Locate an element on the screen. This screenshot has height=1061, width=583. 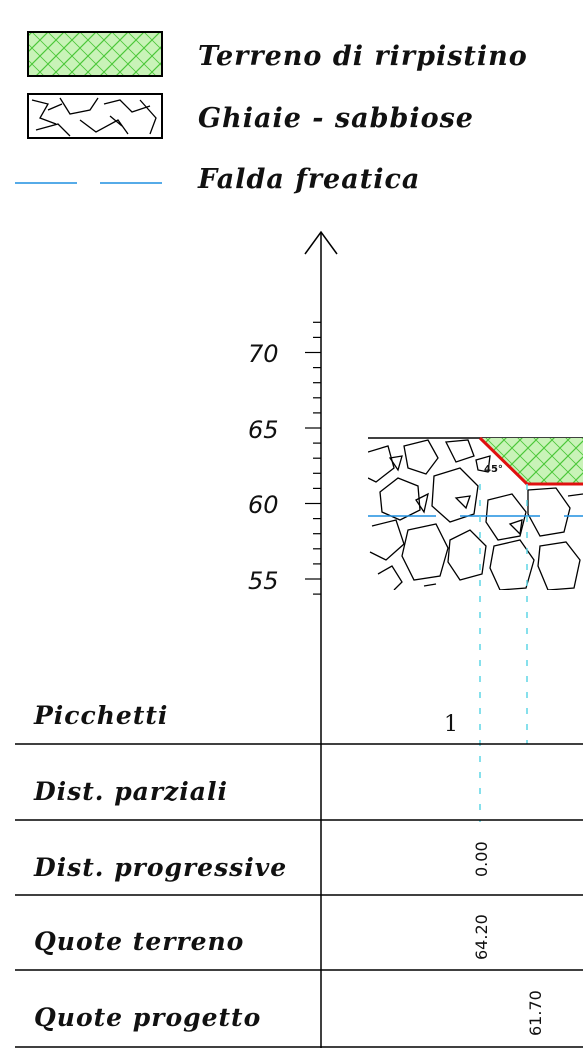
row-label-quote-terreno: Quote terreno is located at coordinates (139, 941).